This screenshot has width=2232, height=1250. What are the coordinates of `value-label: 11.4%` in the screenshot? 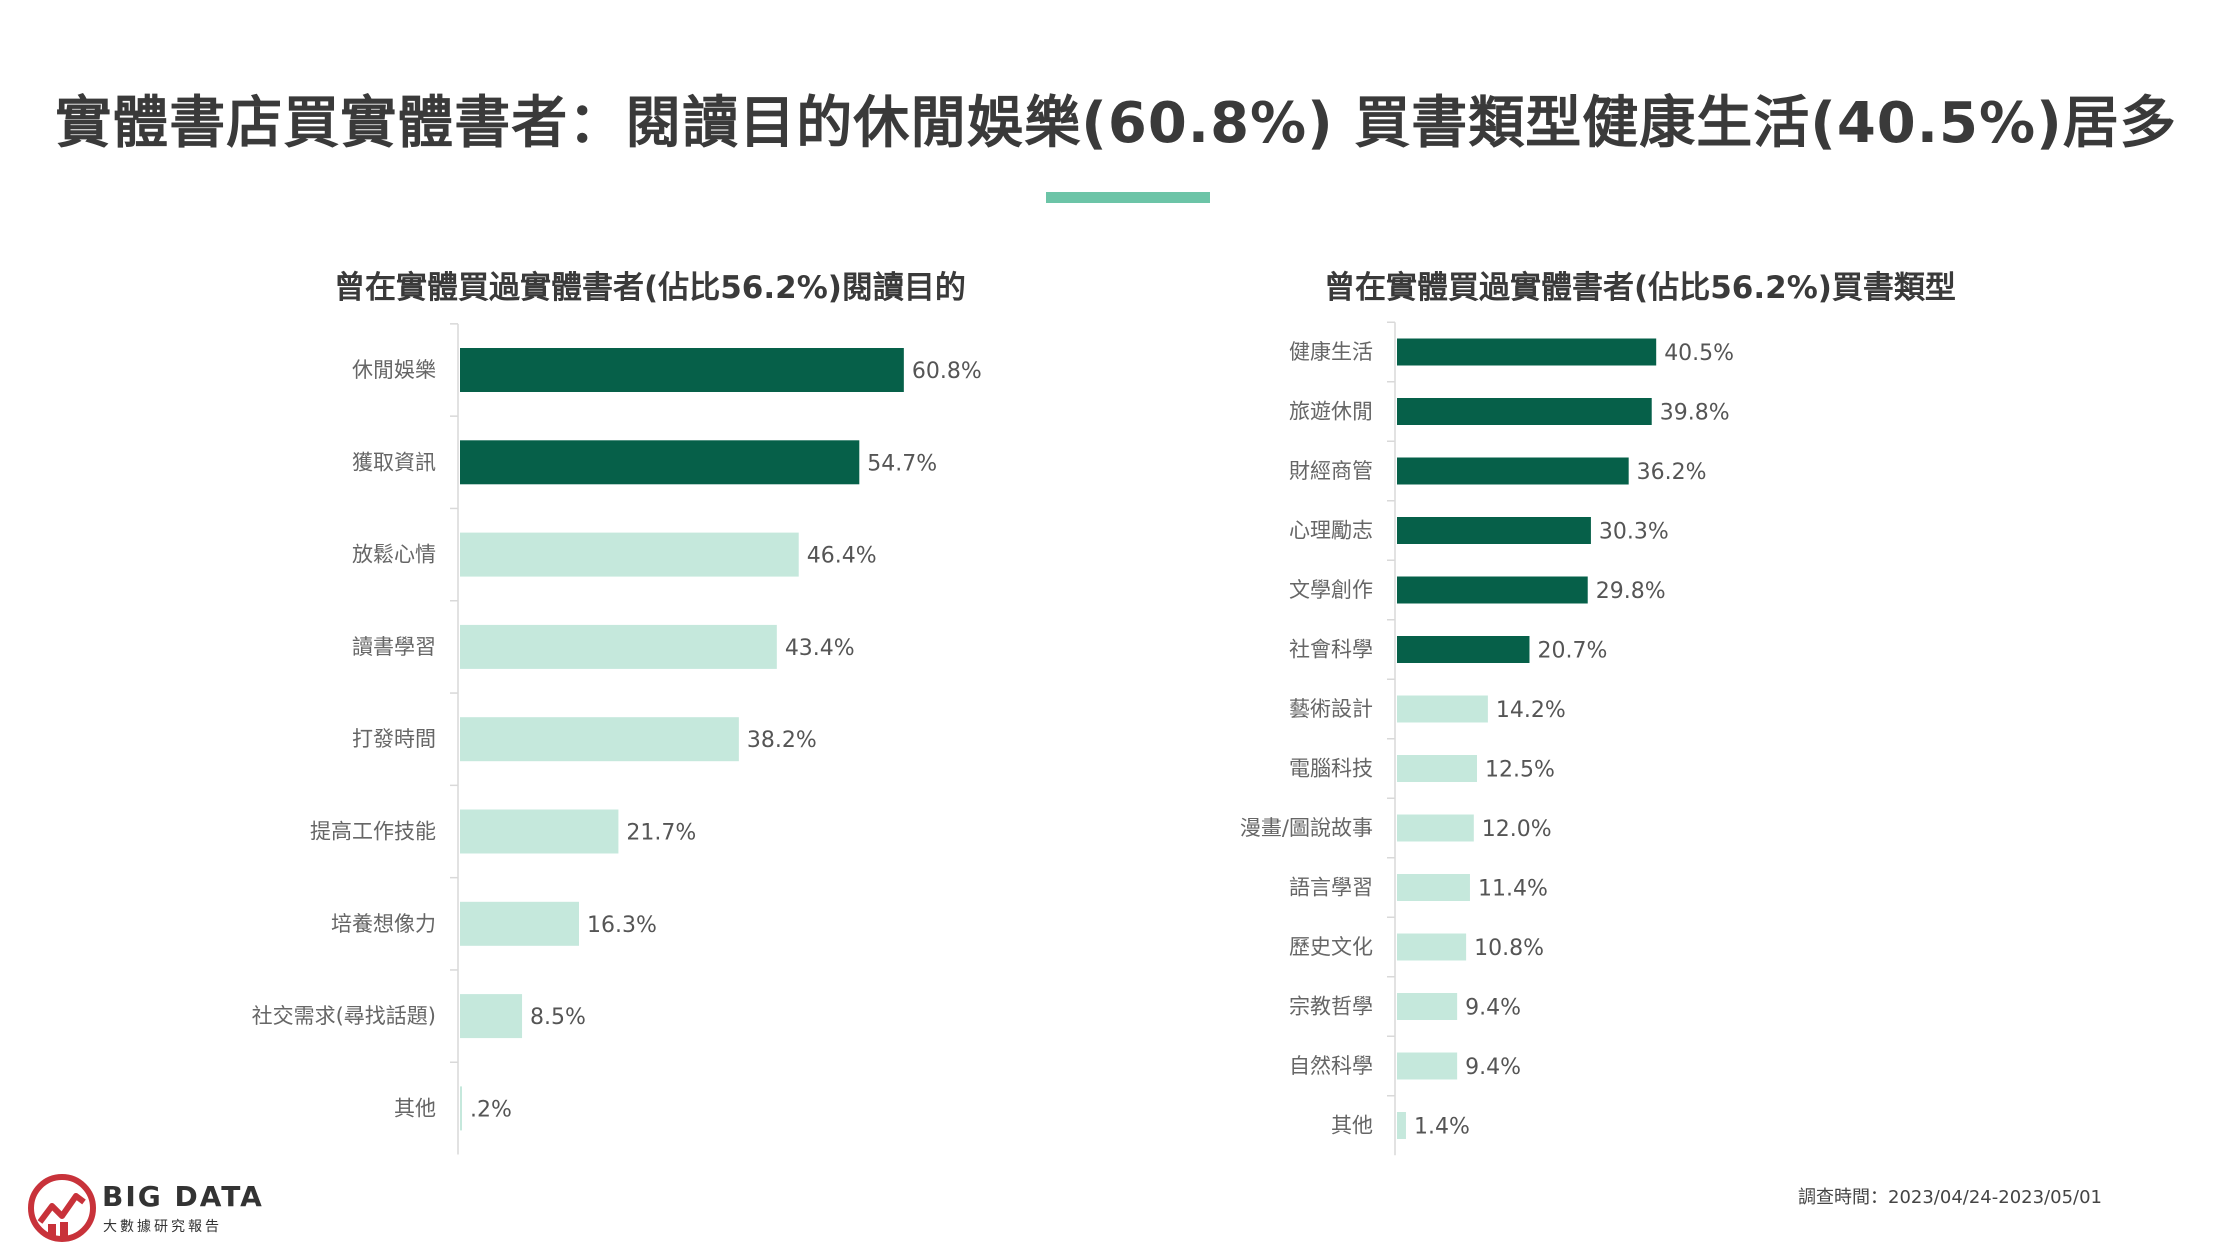 It's located at (1513, 889).